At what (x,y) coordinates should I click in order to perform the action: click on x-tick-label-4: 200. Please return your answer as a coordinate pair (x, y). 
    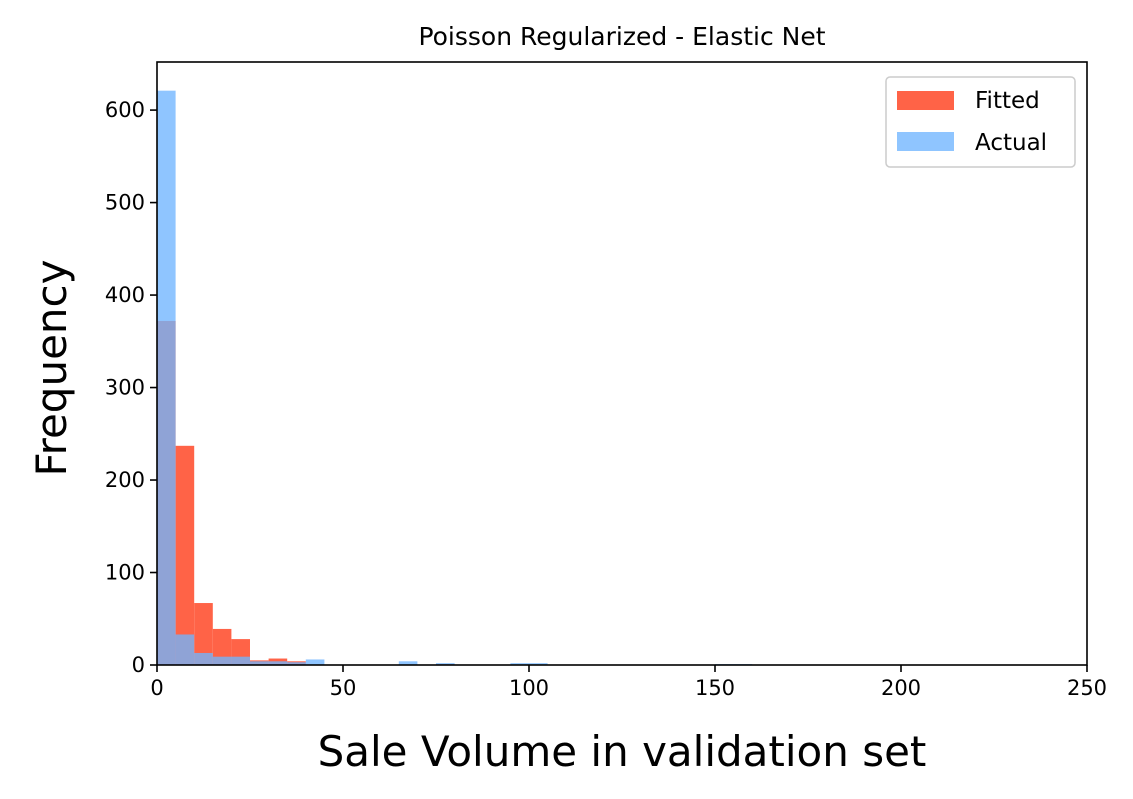
    Looking at the image, I should click on (901, 688).